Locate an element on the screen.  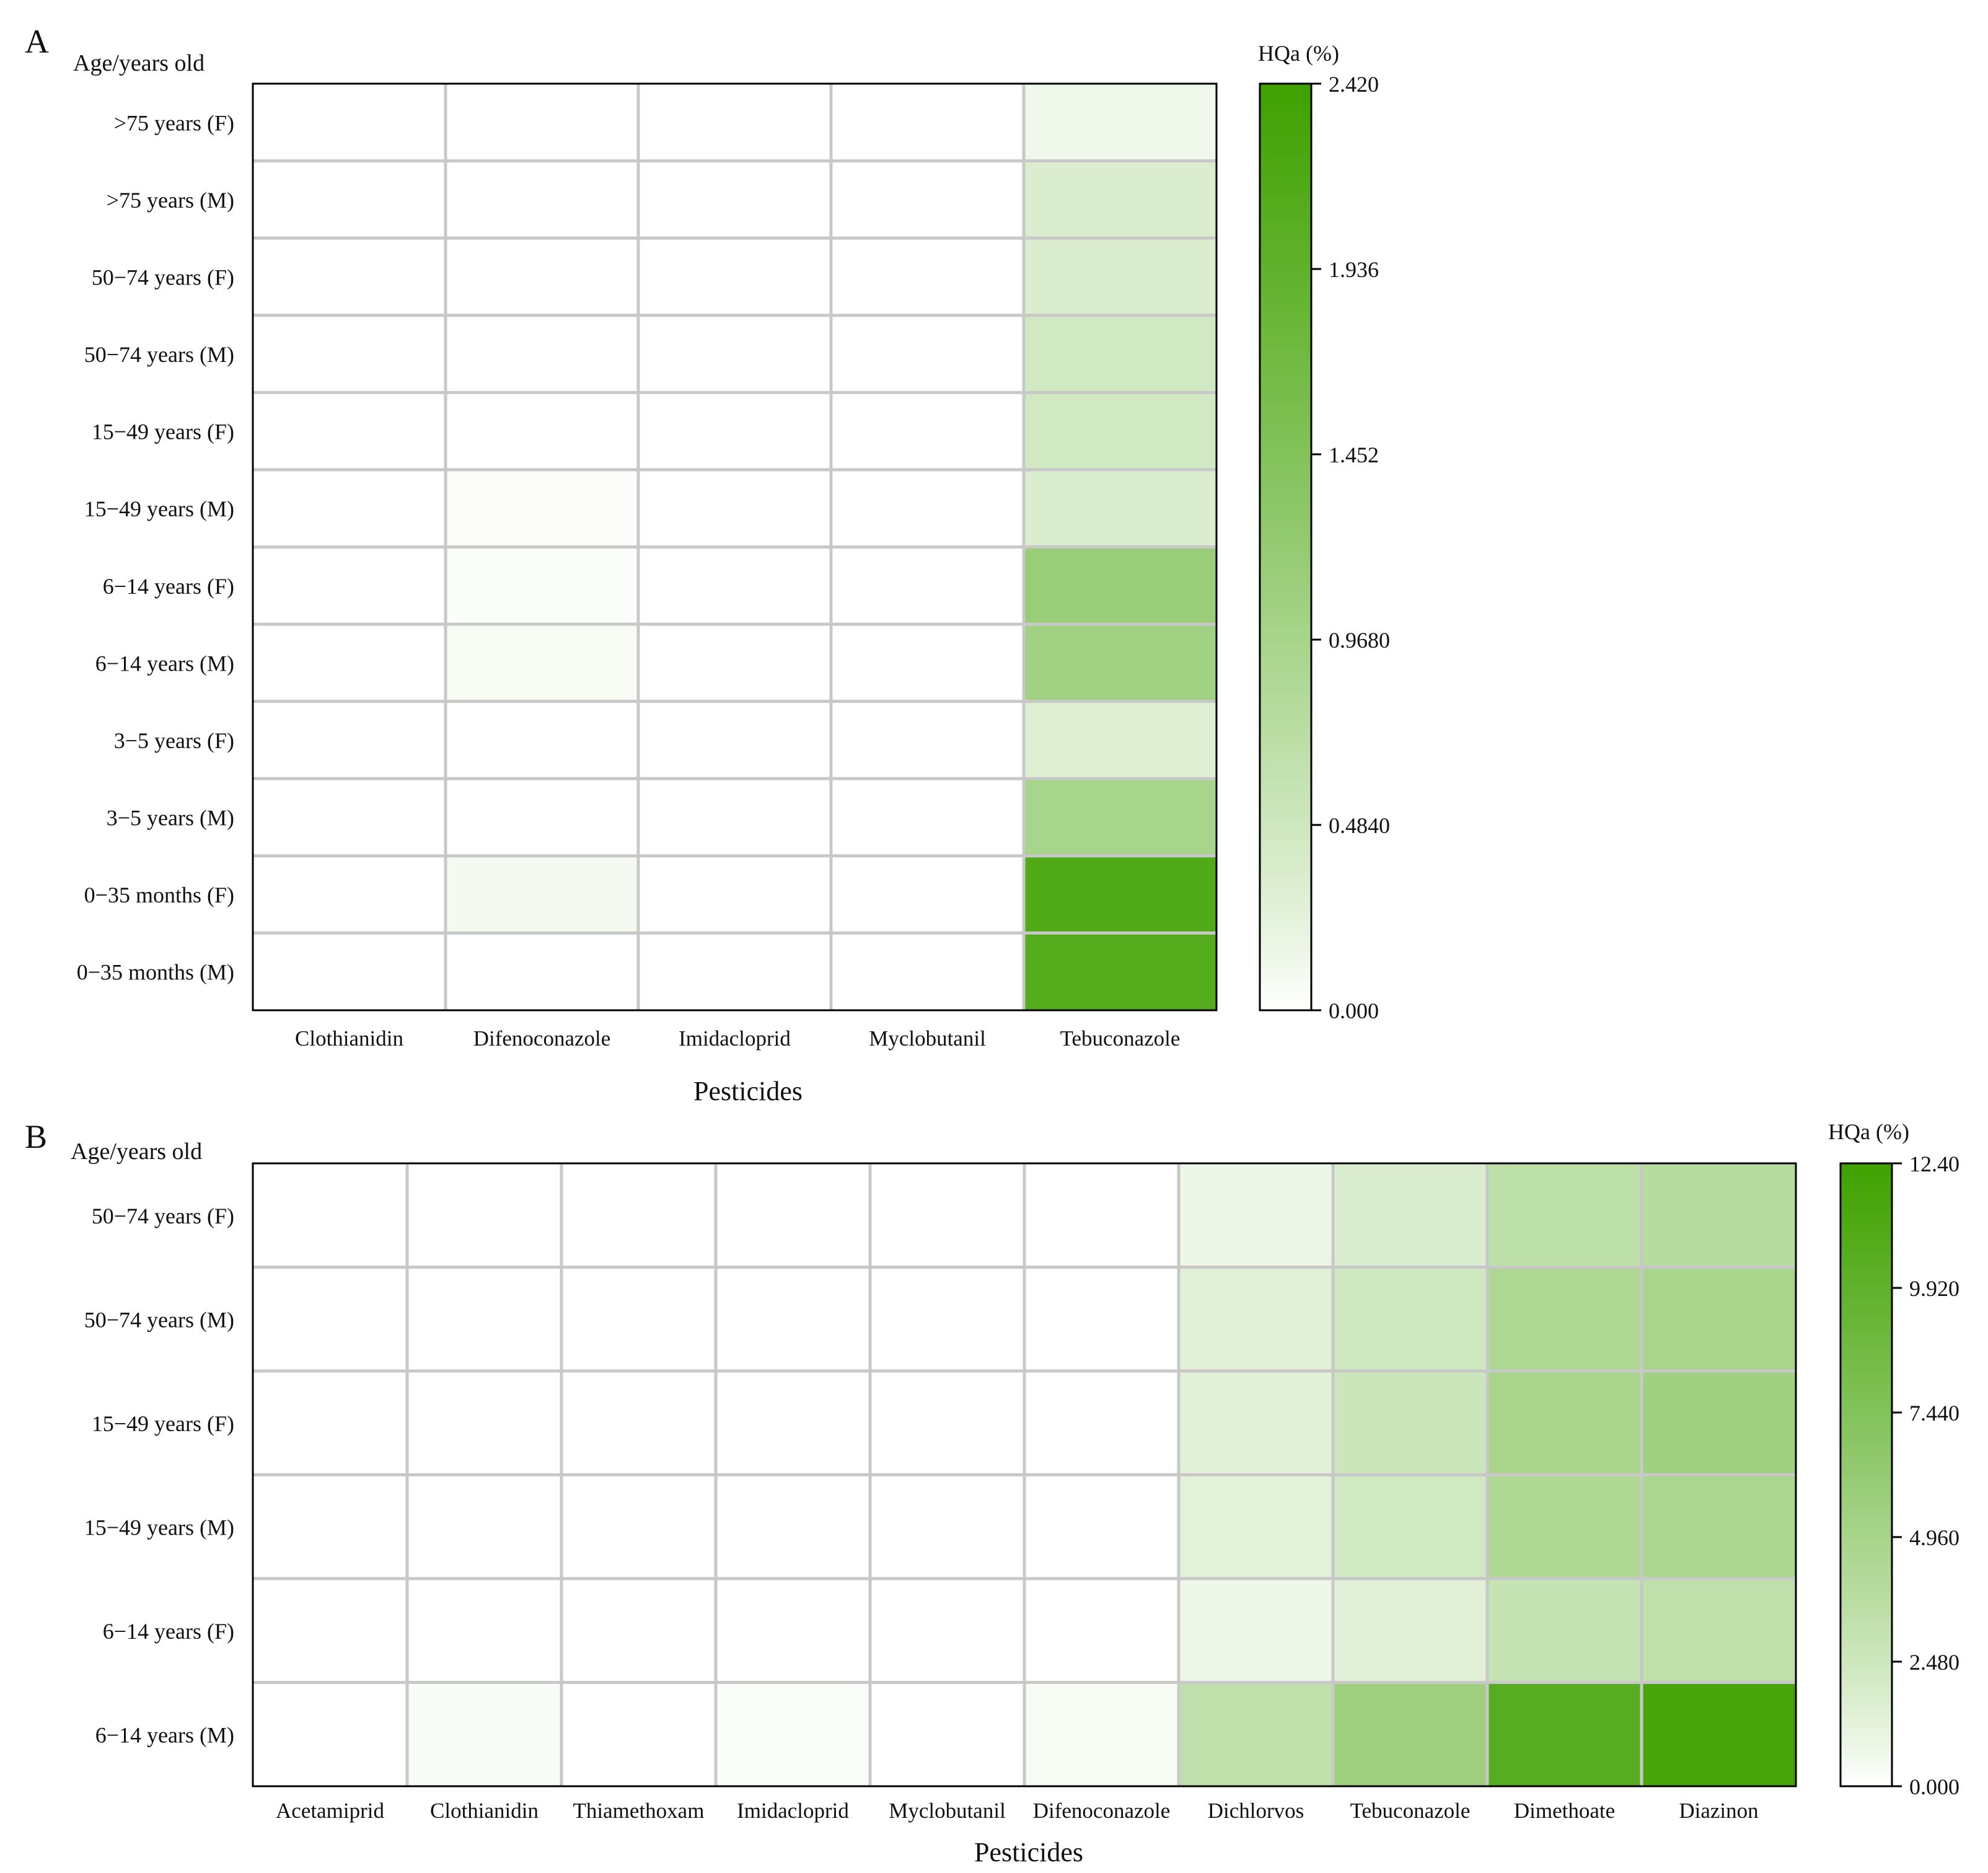
row-label: >75 years (F) is located at coordinates (174, 122).